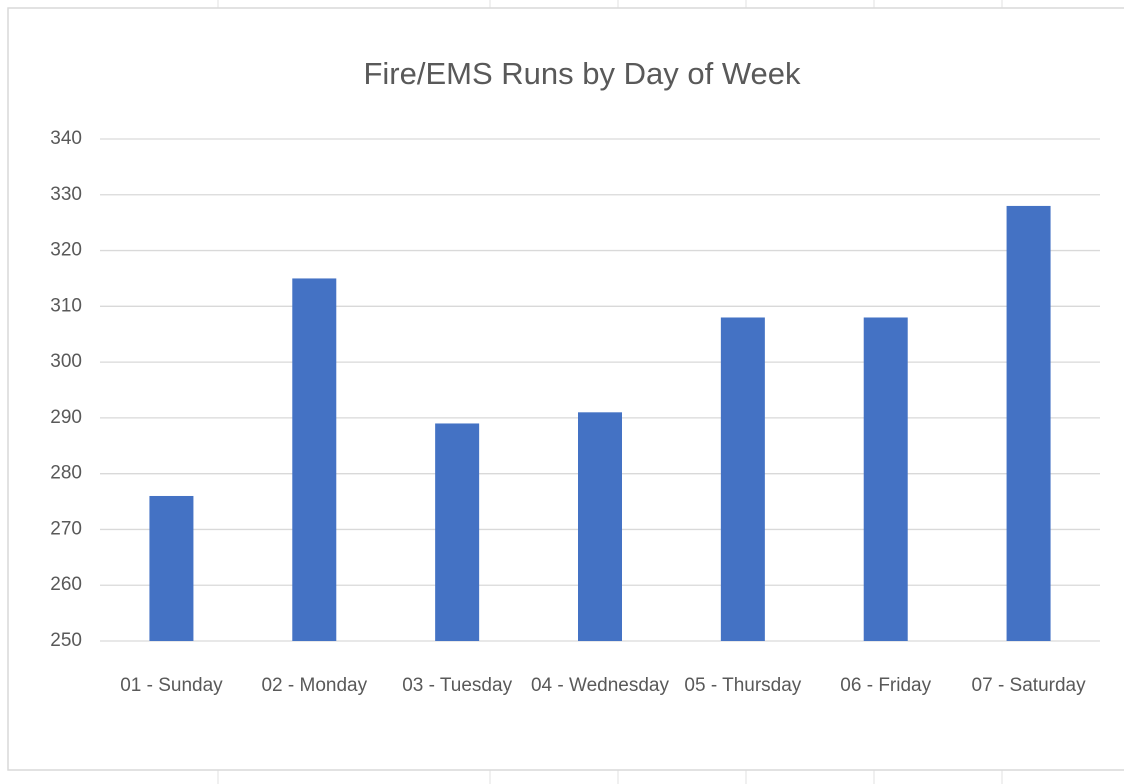  What do you see at coordinates (582, 73) in the screenshot?
I see `chart-title: Fire/EMS Runs by Day of Week` at bounding box center [582, 73].